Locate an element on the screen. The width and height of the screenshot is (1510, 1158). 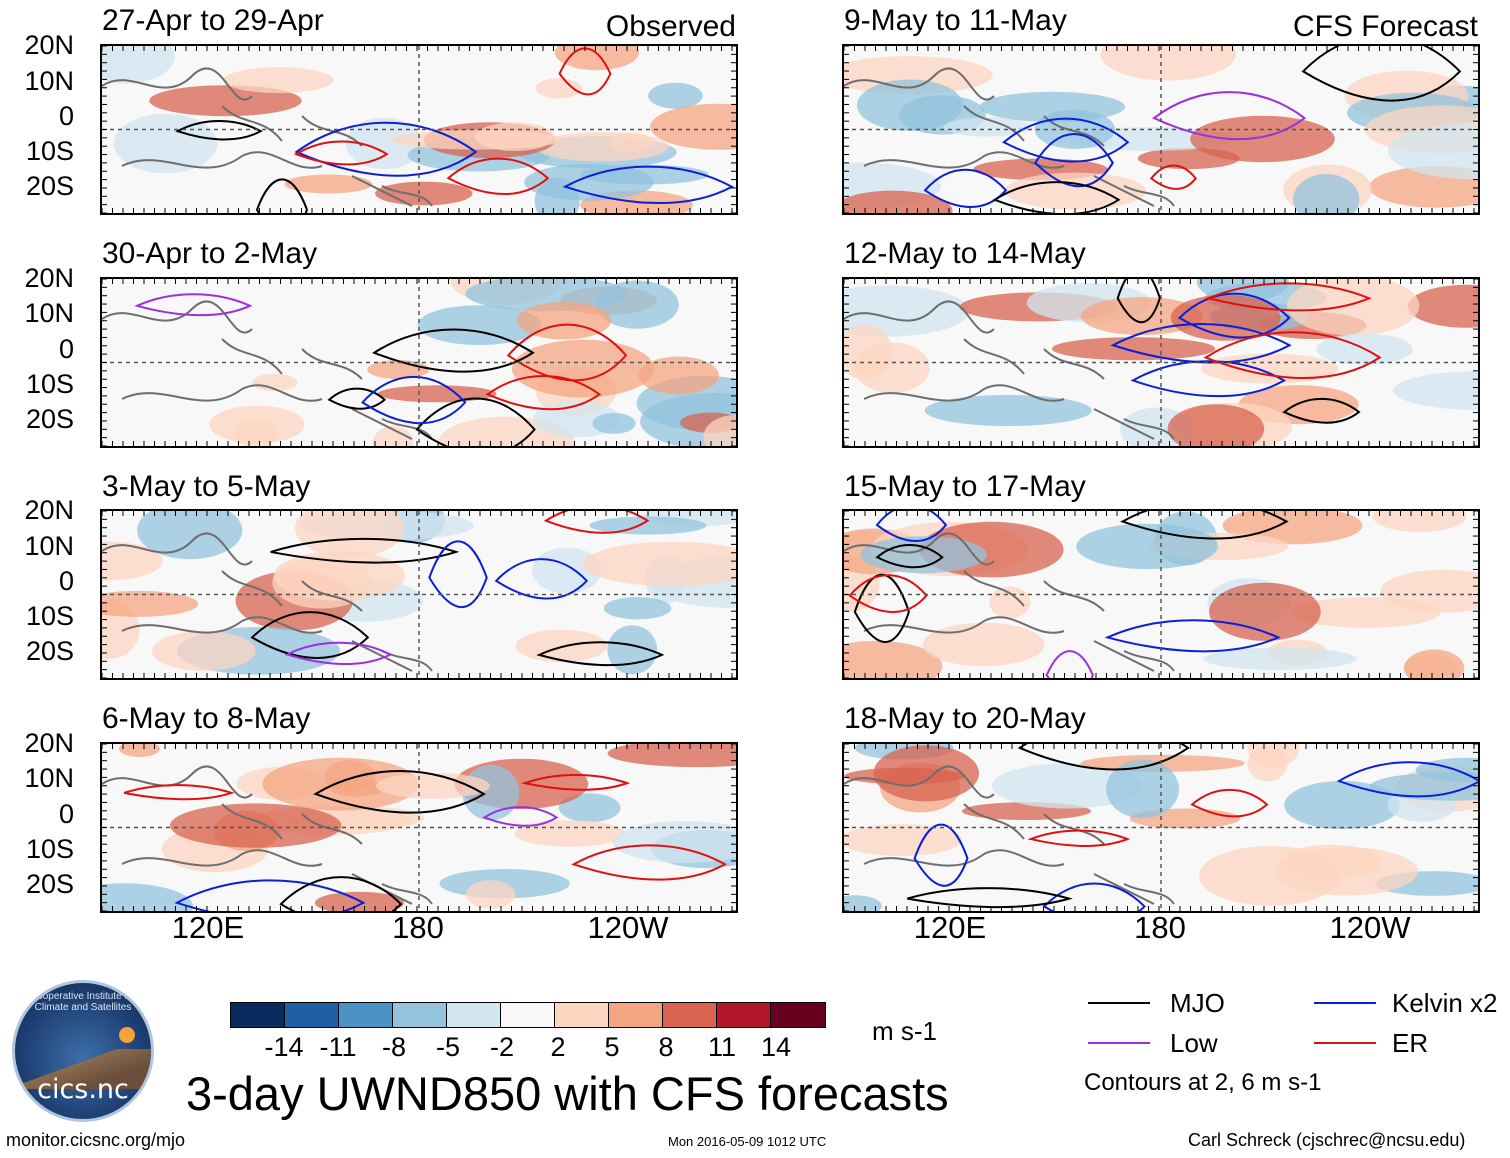
footer-timestamp: Mon 2016-05-09 1012 UTC is located at coordinates (747, 1141).